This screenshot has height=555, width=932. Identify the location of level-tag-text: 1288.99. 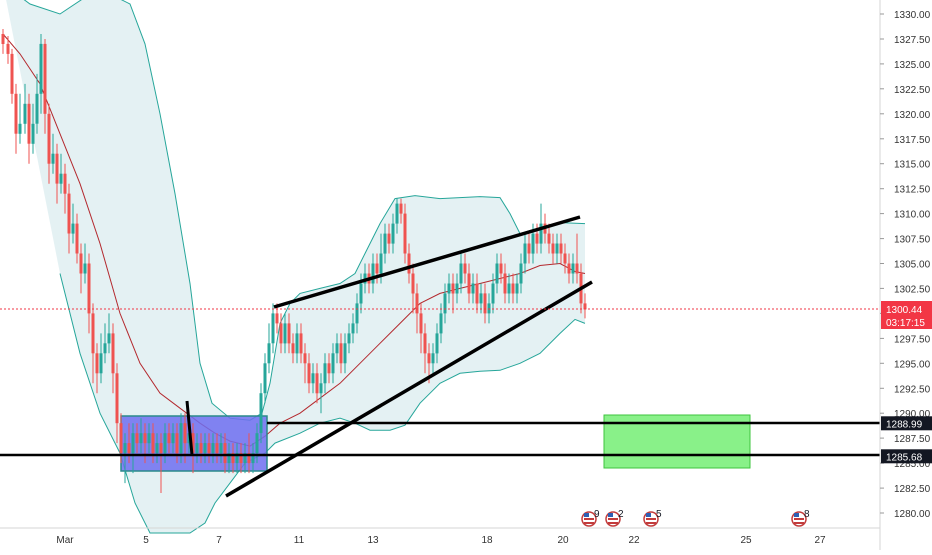
(904, 424).